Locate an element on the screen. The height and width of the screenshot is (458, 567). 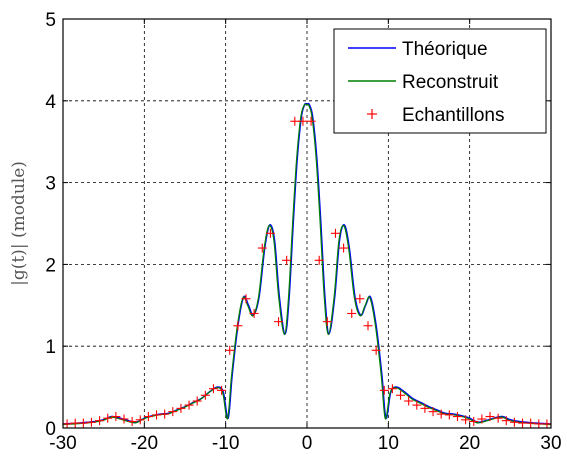
y-tick-label: 3 is located at coordinates (50, 184).